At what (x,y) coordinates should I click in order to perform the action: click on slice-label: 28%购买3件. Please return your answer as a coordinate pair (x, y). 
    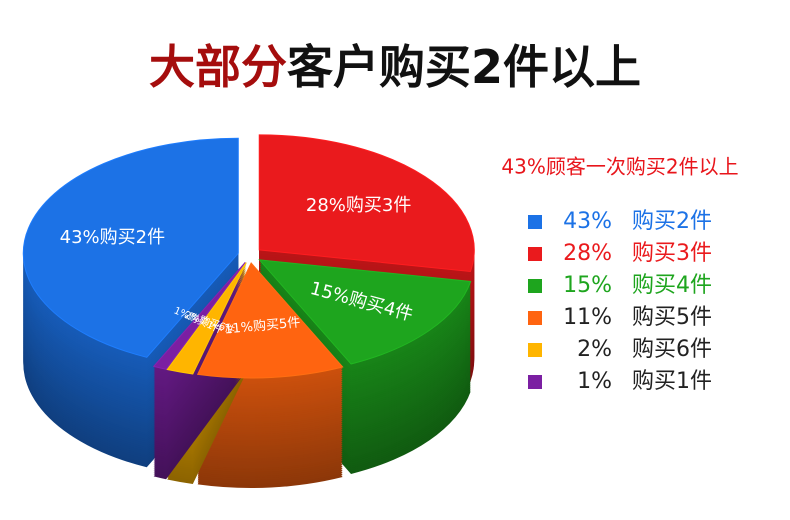
    Looking at the image, I should click on (358, 205).